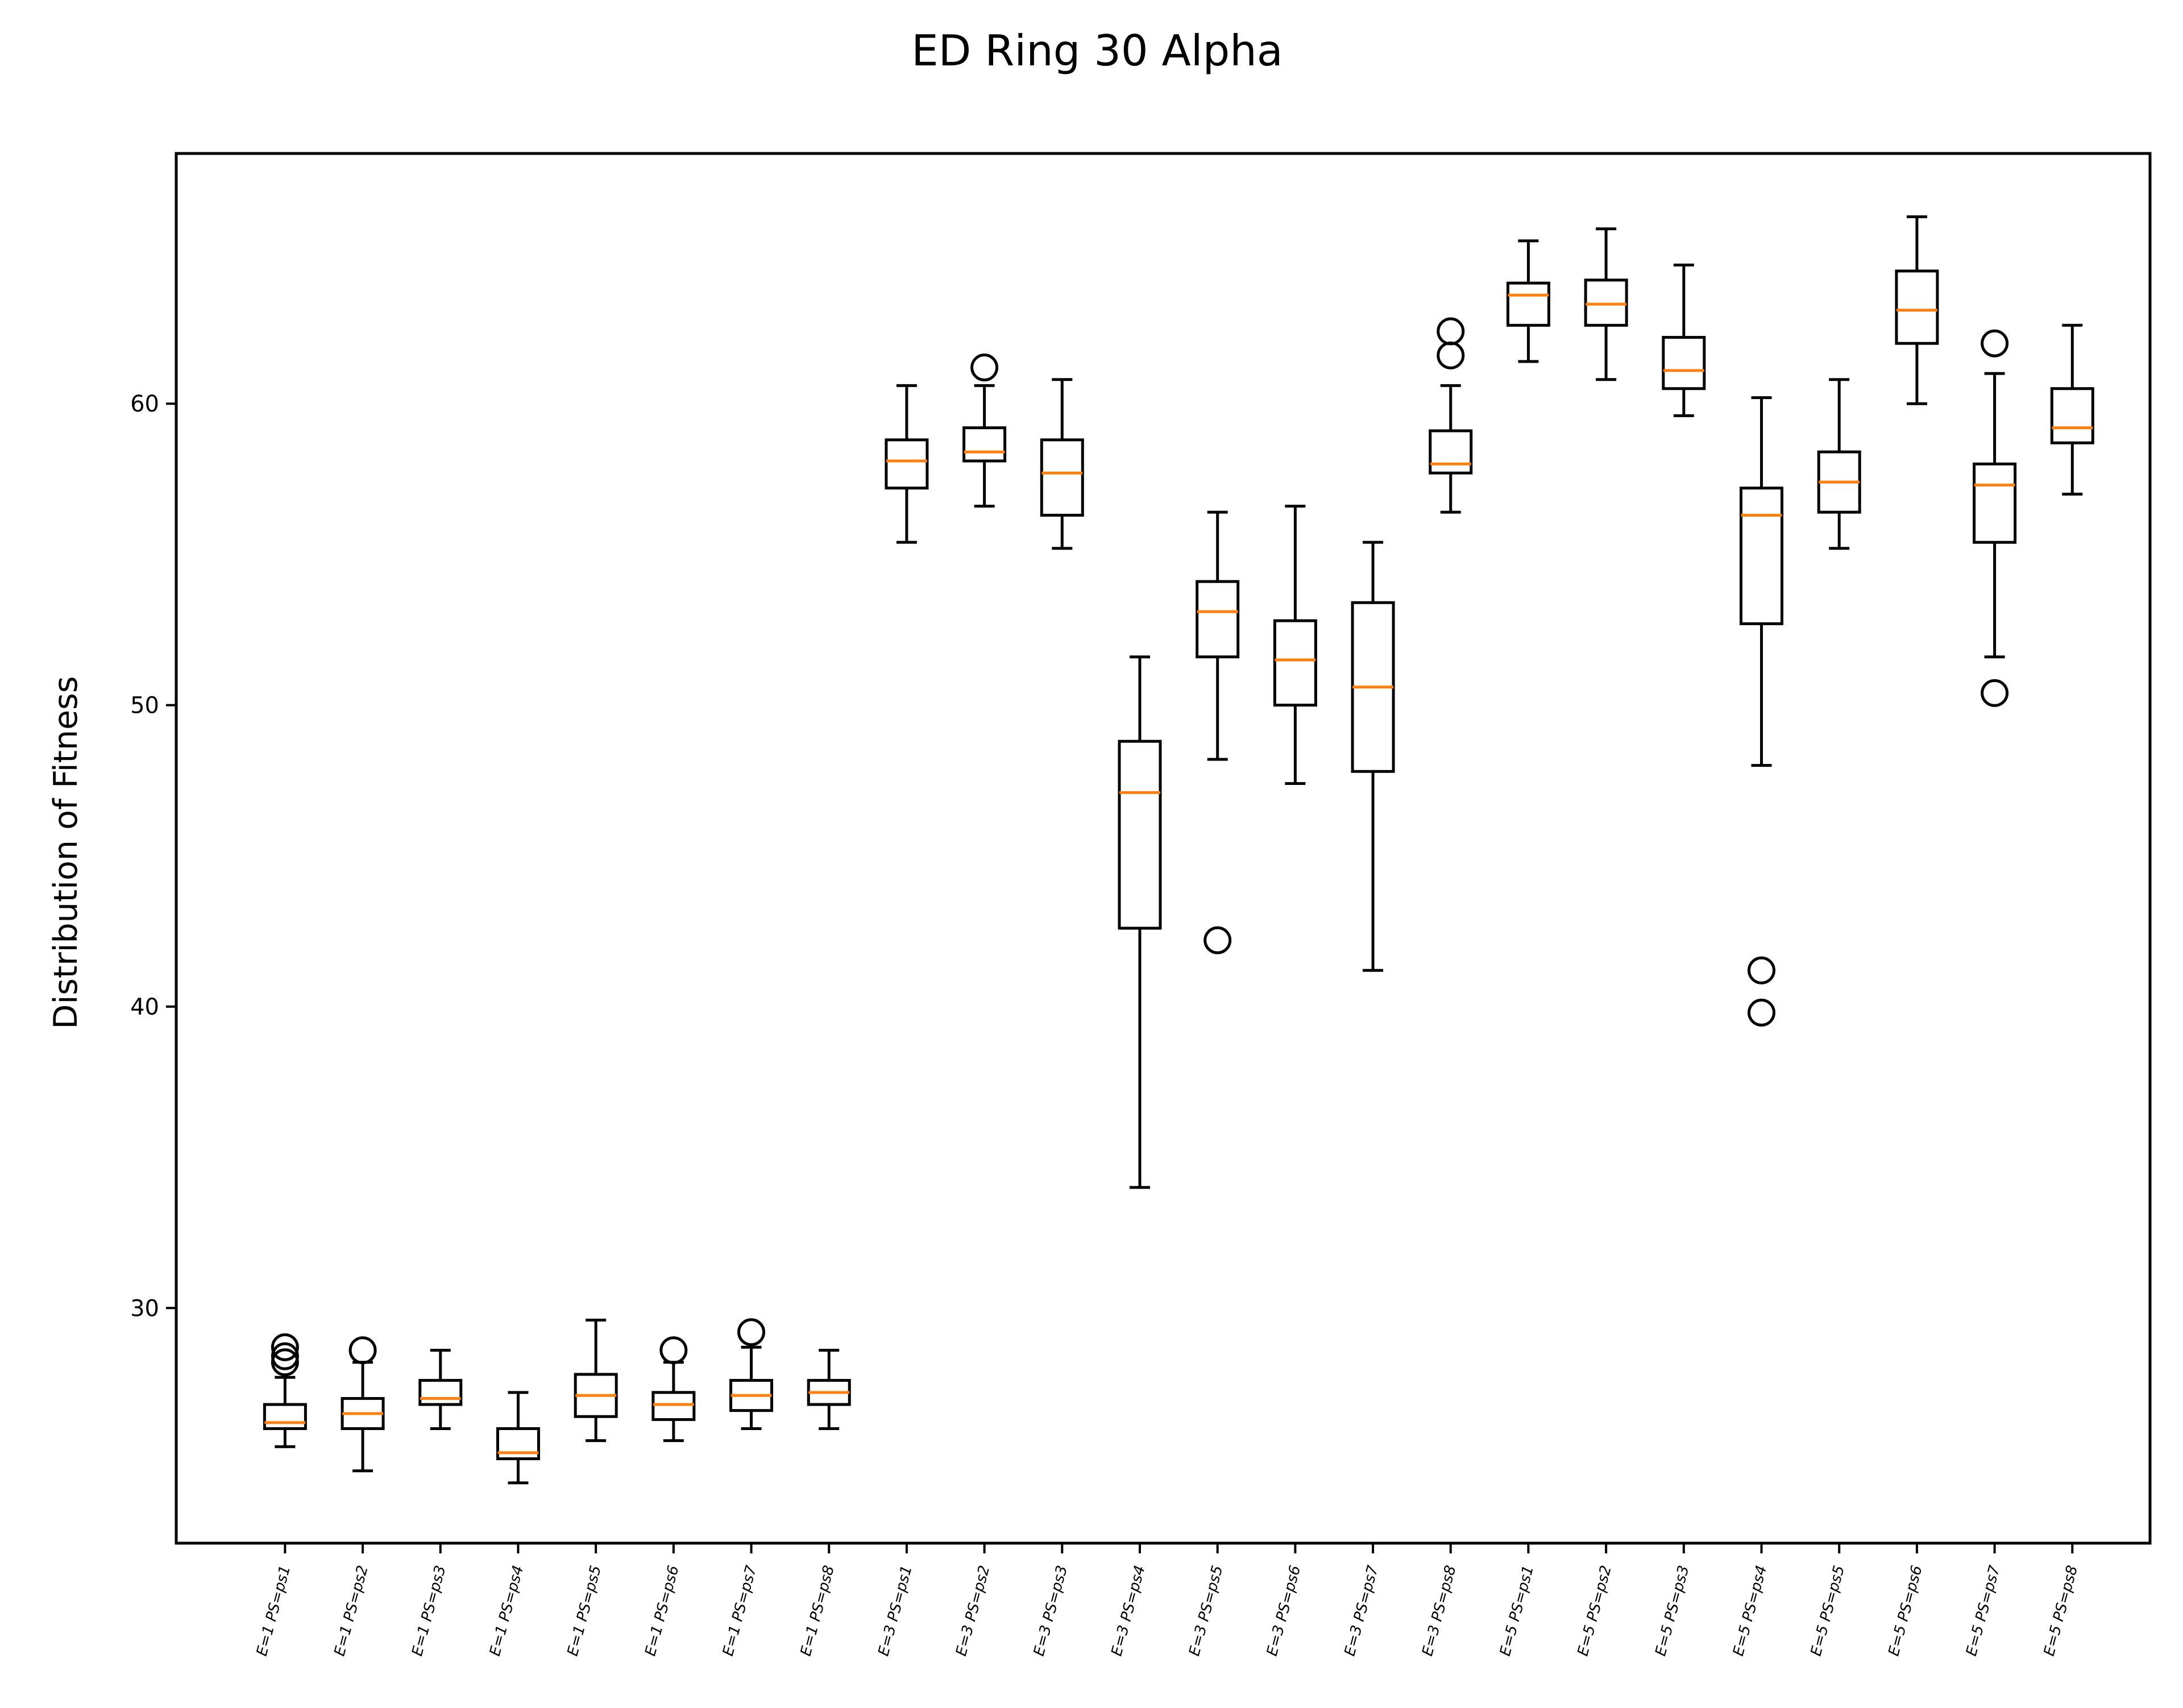 The height and width of the screenshot is (1708, 2183). Describe the element at coordinates (1828, 1611) in the screenshot. I see `x-tick-label: E=5 PS=ps5` at that location.